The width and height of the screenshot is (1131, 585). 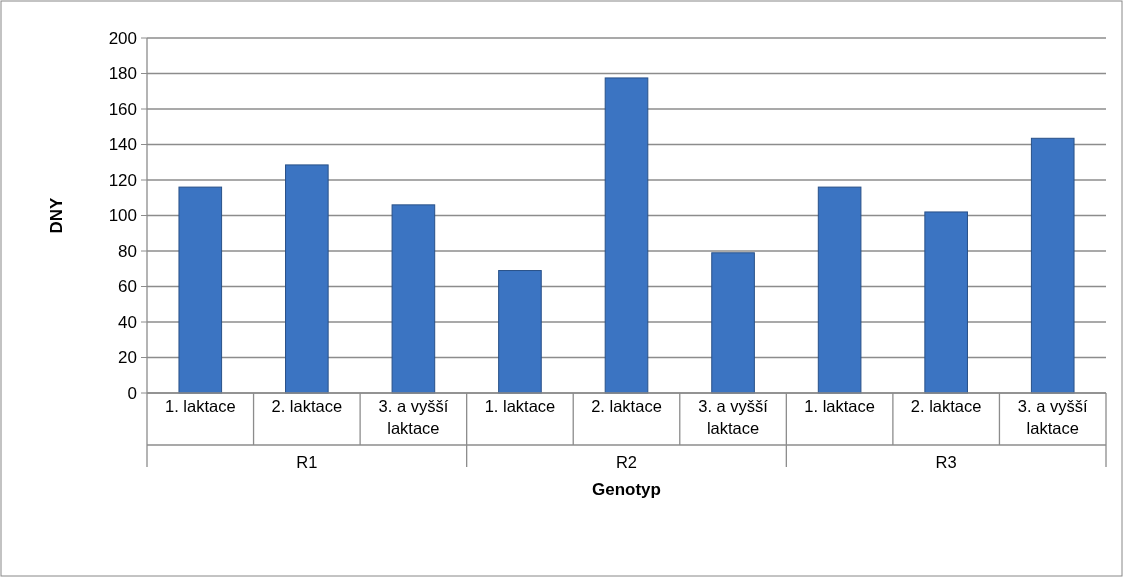 I want to click on x-axis-title: Genotyp, so click(x=626, y=489).